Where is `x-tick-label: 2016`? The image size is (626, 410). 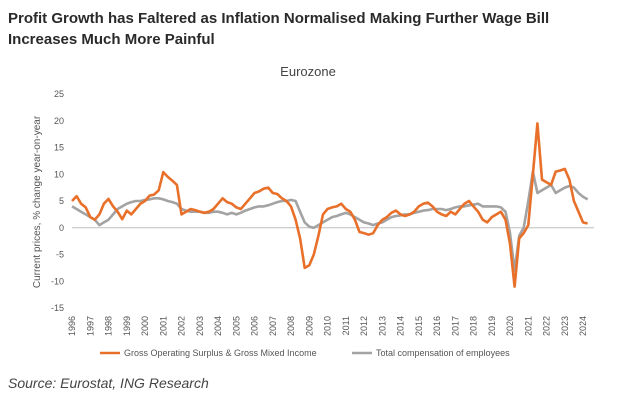 x-tick-label: 2016 is located at coordinates (437, 326).